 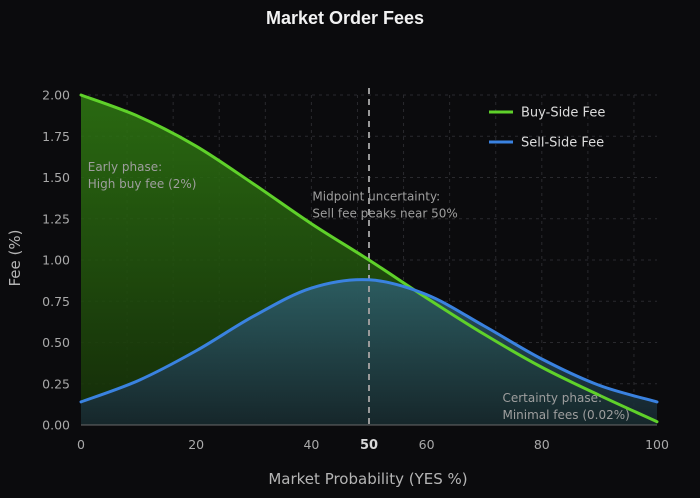 What do you see at coordinates (547, 128) in the screenshot?
I see `legend: Buy-Side Fee Sell-Side Fee` at bounding box center [547, 128].